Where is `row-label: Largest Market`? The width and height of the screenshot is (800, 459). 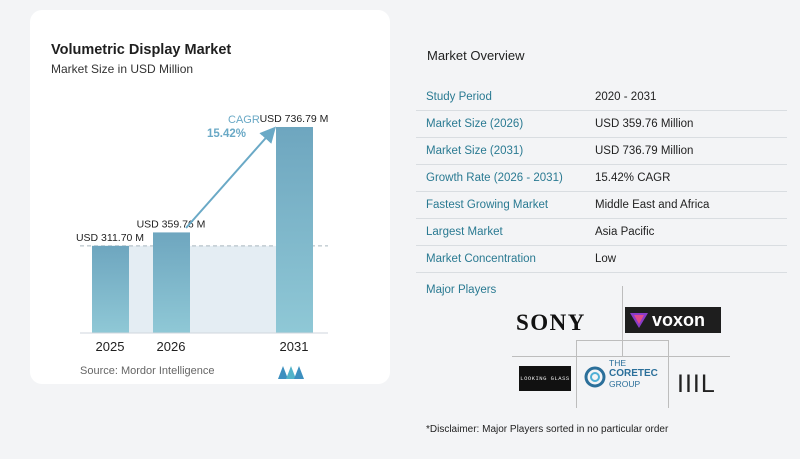 row-label: Largest Market is located at coordinates (464, 232).